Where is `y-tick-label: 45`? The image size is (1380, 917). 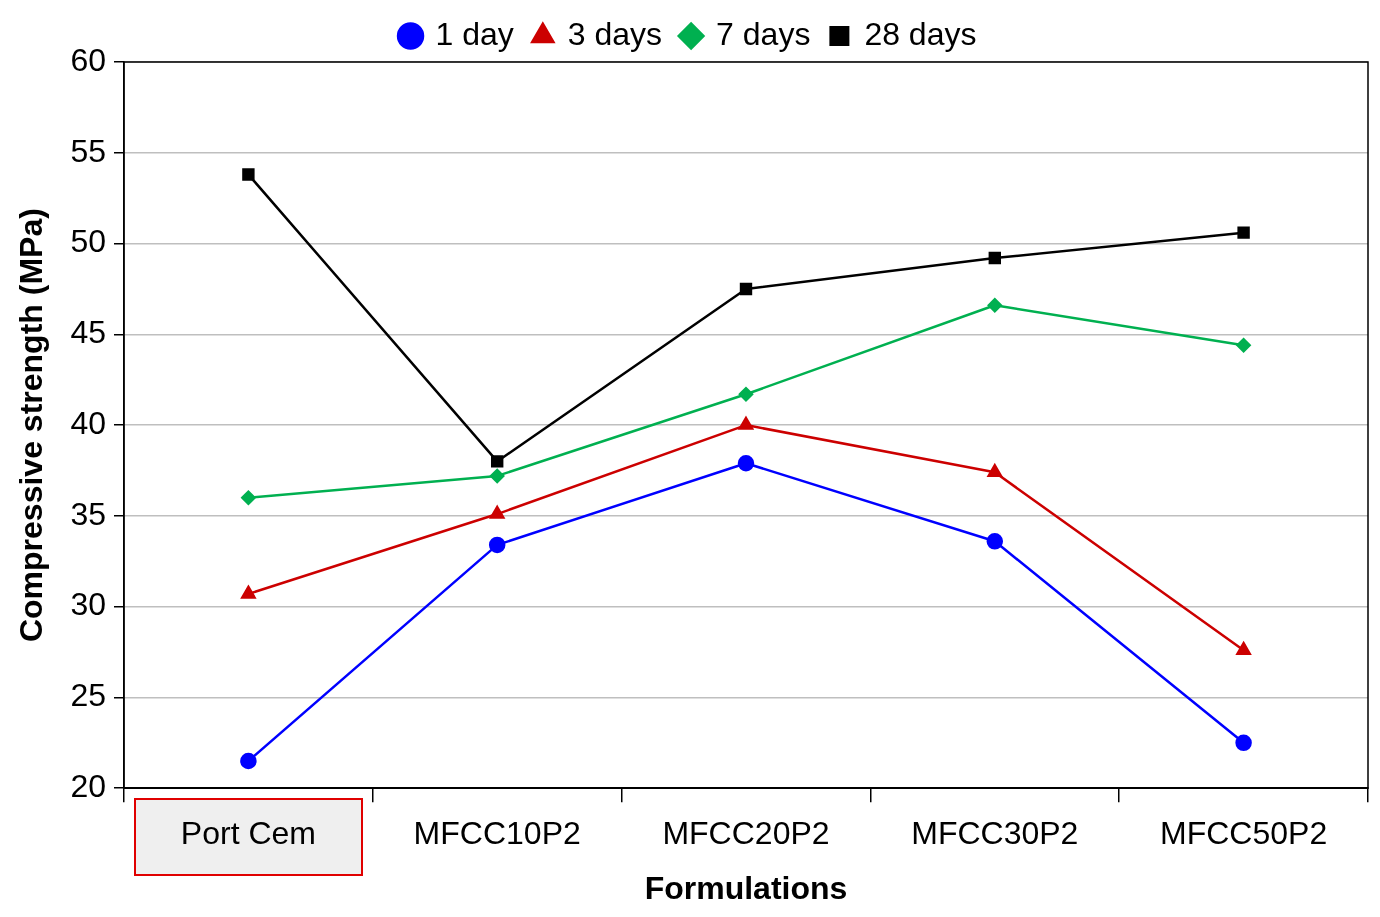
y-tick-label: 45 is located at coordinates (88, 332).